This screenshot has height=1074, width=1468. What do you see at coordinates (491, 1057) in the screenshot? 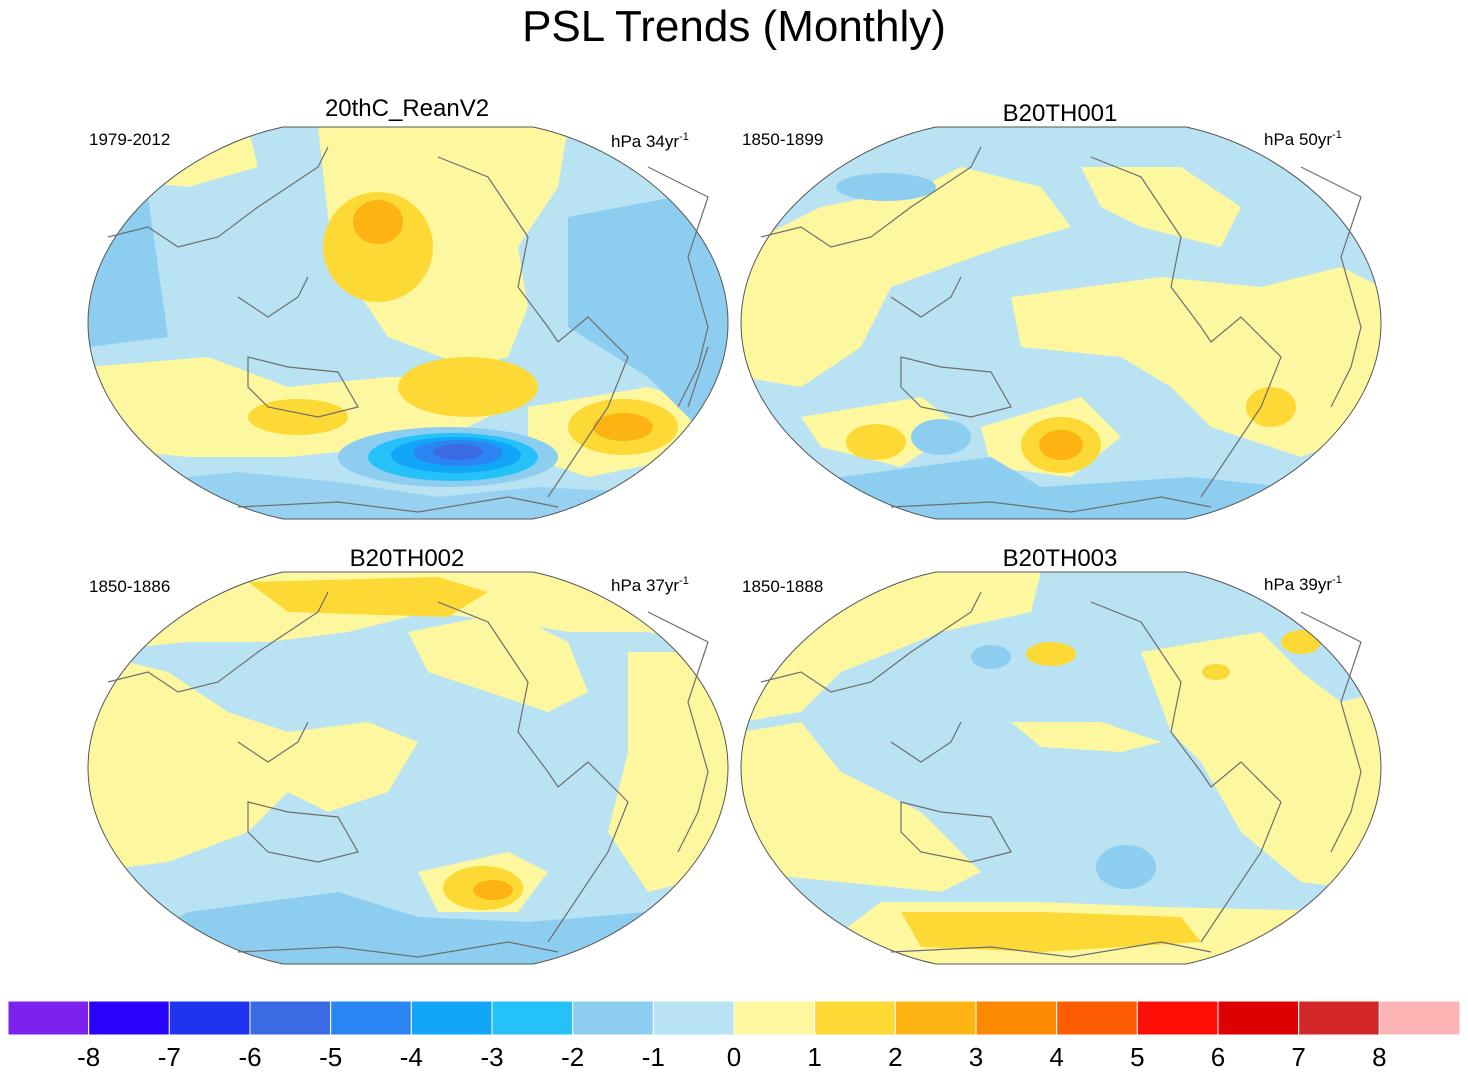
I see `colorbar-tick-label: -3` at bounding box center [491, 1057].